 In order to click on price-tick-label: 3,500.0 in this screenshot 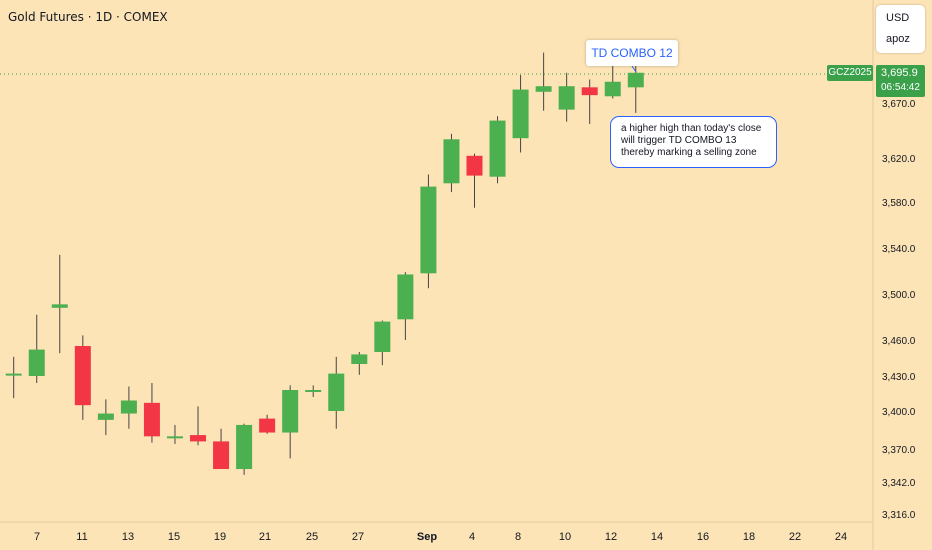, I will do `click(899, 295)`.